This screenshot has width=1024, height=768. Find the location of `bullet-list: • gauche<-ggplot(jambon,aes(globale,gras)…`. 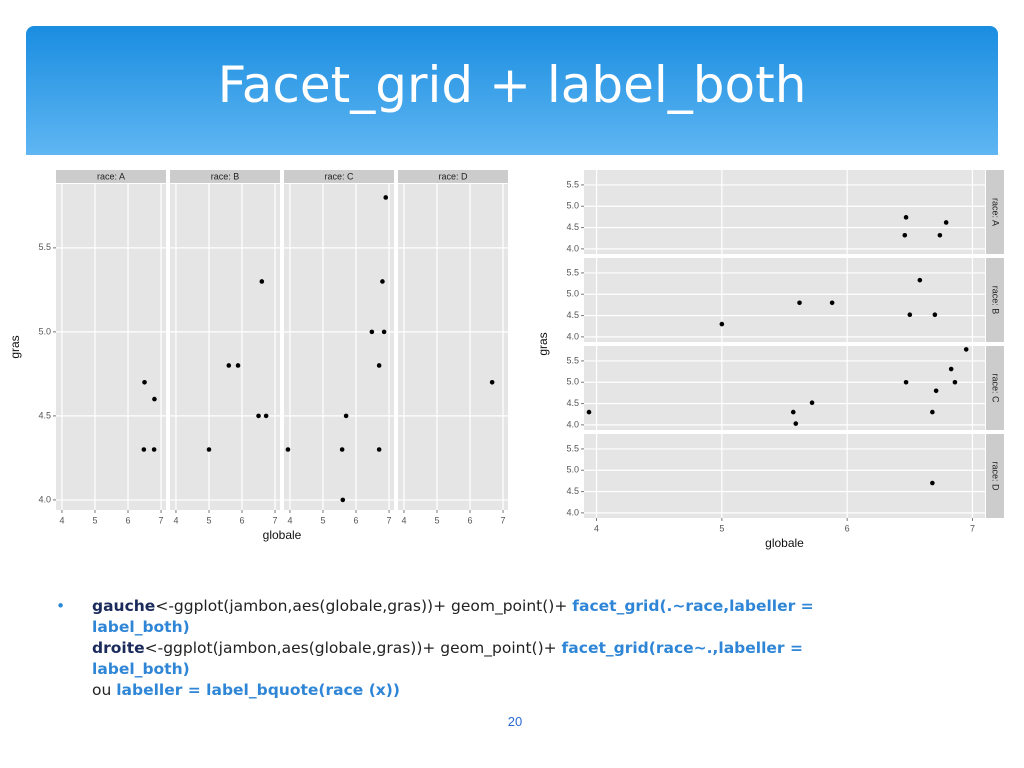

bullet-list: • gauche<-ggplot(jambon,aes(globale,gras)… is located at coordinates (475, 648).